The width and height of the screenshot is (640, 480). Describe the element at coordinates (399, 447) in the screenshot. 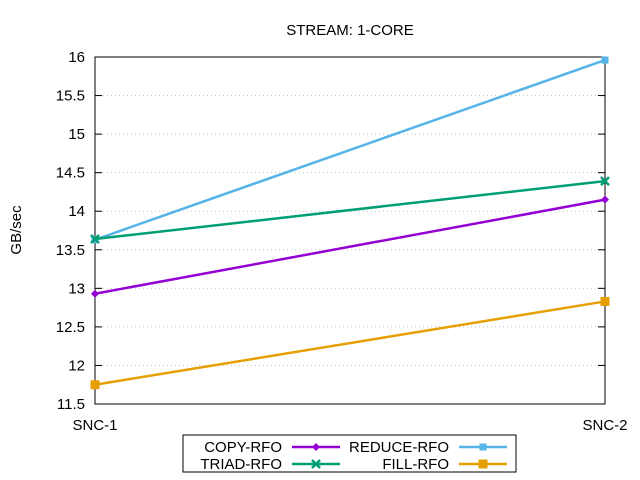

I see `legend-label: REDUCE-RFO` at that location.